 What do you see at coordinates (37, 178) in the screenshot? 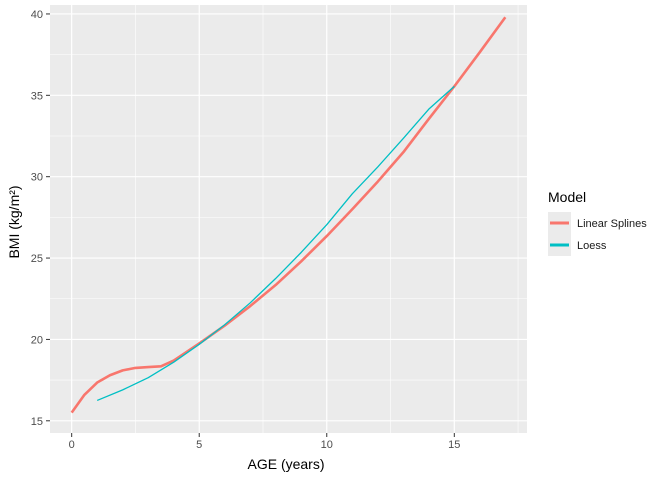
I see `y-tick-label: 30` at bounding box center [37, 178].